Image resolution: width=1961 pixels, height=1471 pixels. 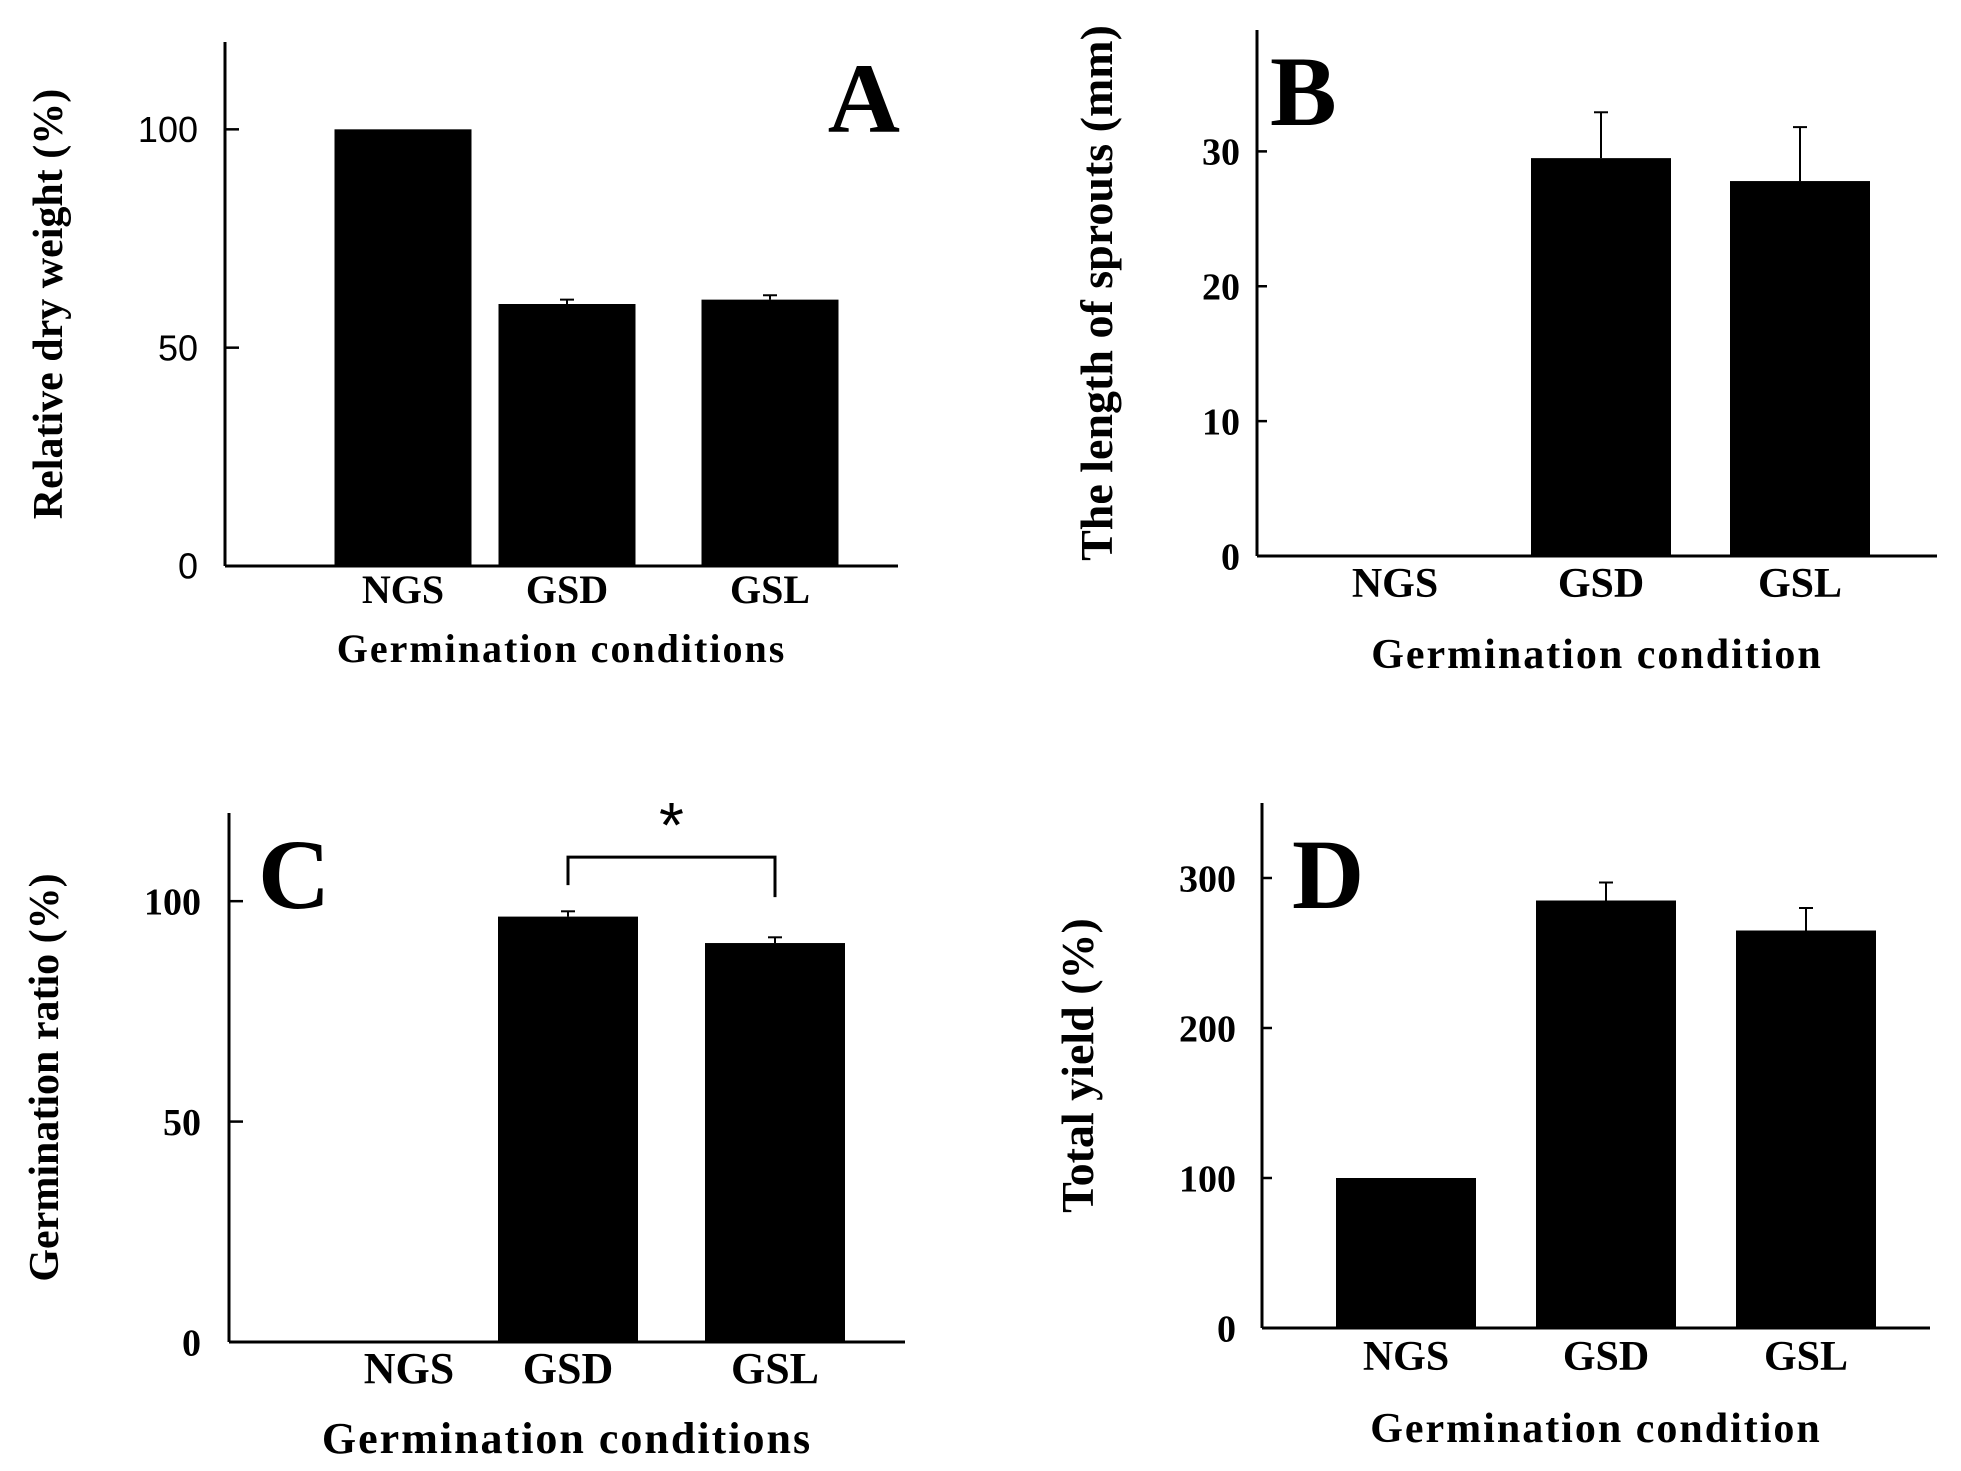 What do you see at coordinates (1328, 874) in the screenshot?
I see `panel-letter: D` at bounding box center [1328, 874].